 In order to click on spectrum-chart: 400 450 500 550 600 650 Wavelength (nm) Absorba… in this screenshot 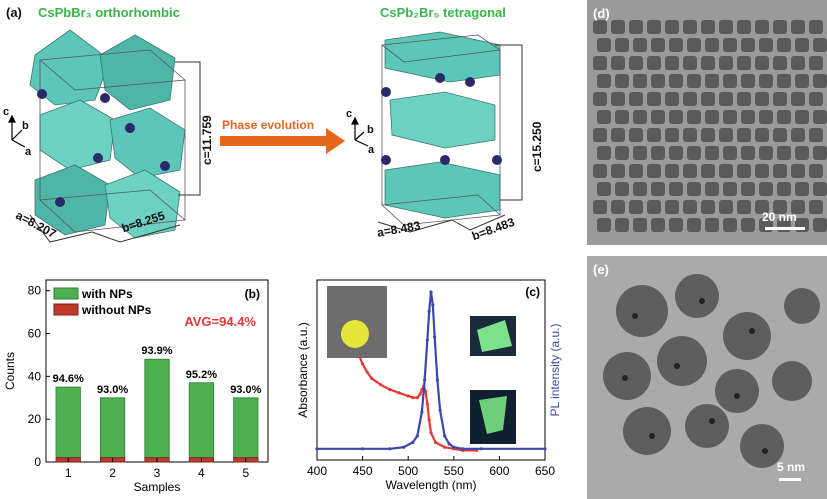, I will do `click(429, 385)`.